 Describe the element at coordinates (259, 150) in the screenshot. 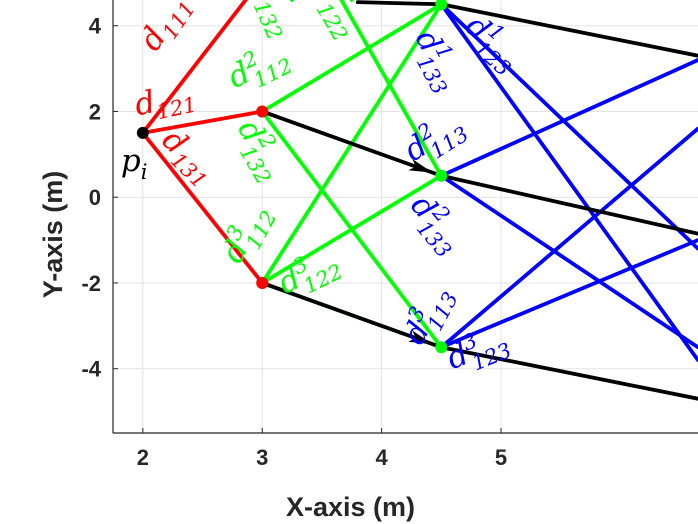

I see `edge-label: d2132` at that location.